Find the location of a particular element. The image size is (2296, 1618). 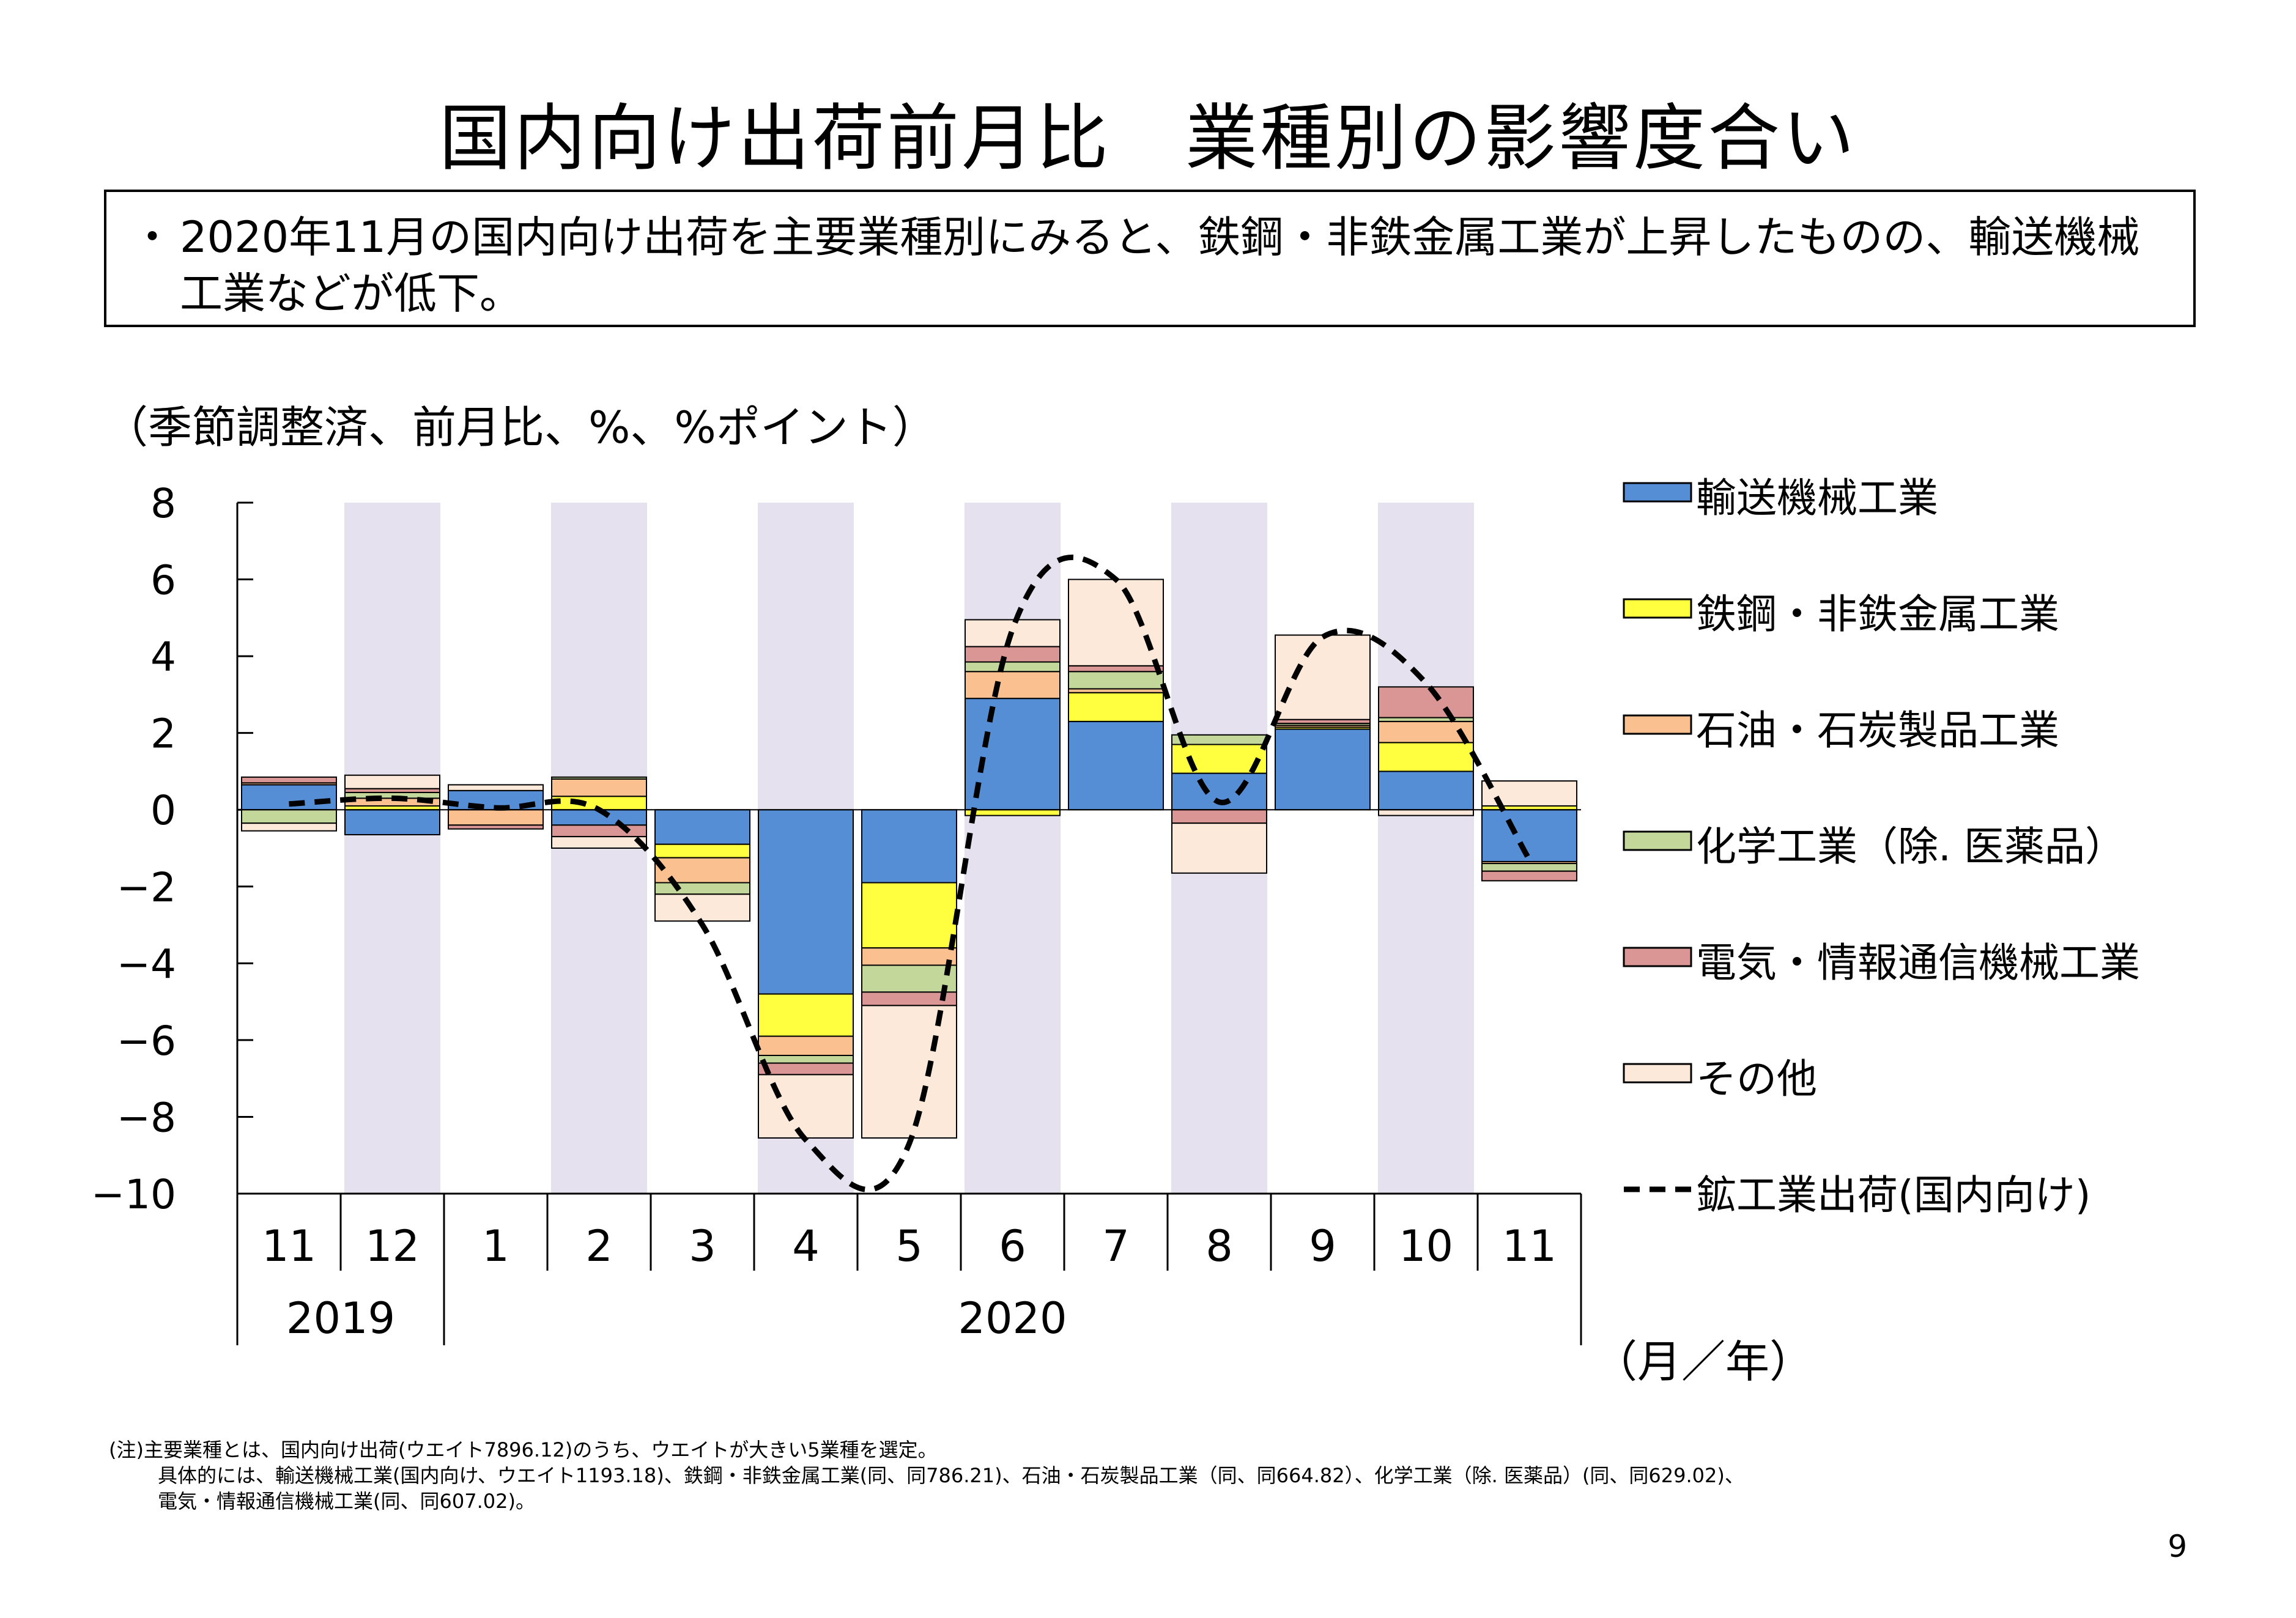

x-tick-label: 6 is located at coordinates (1012, 1246).